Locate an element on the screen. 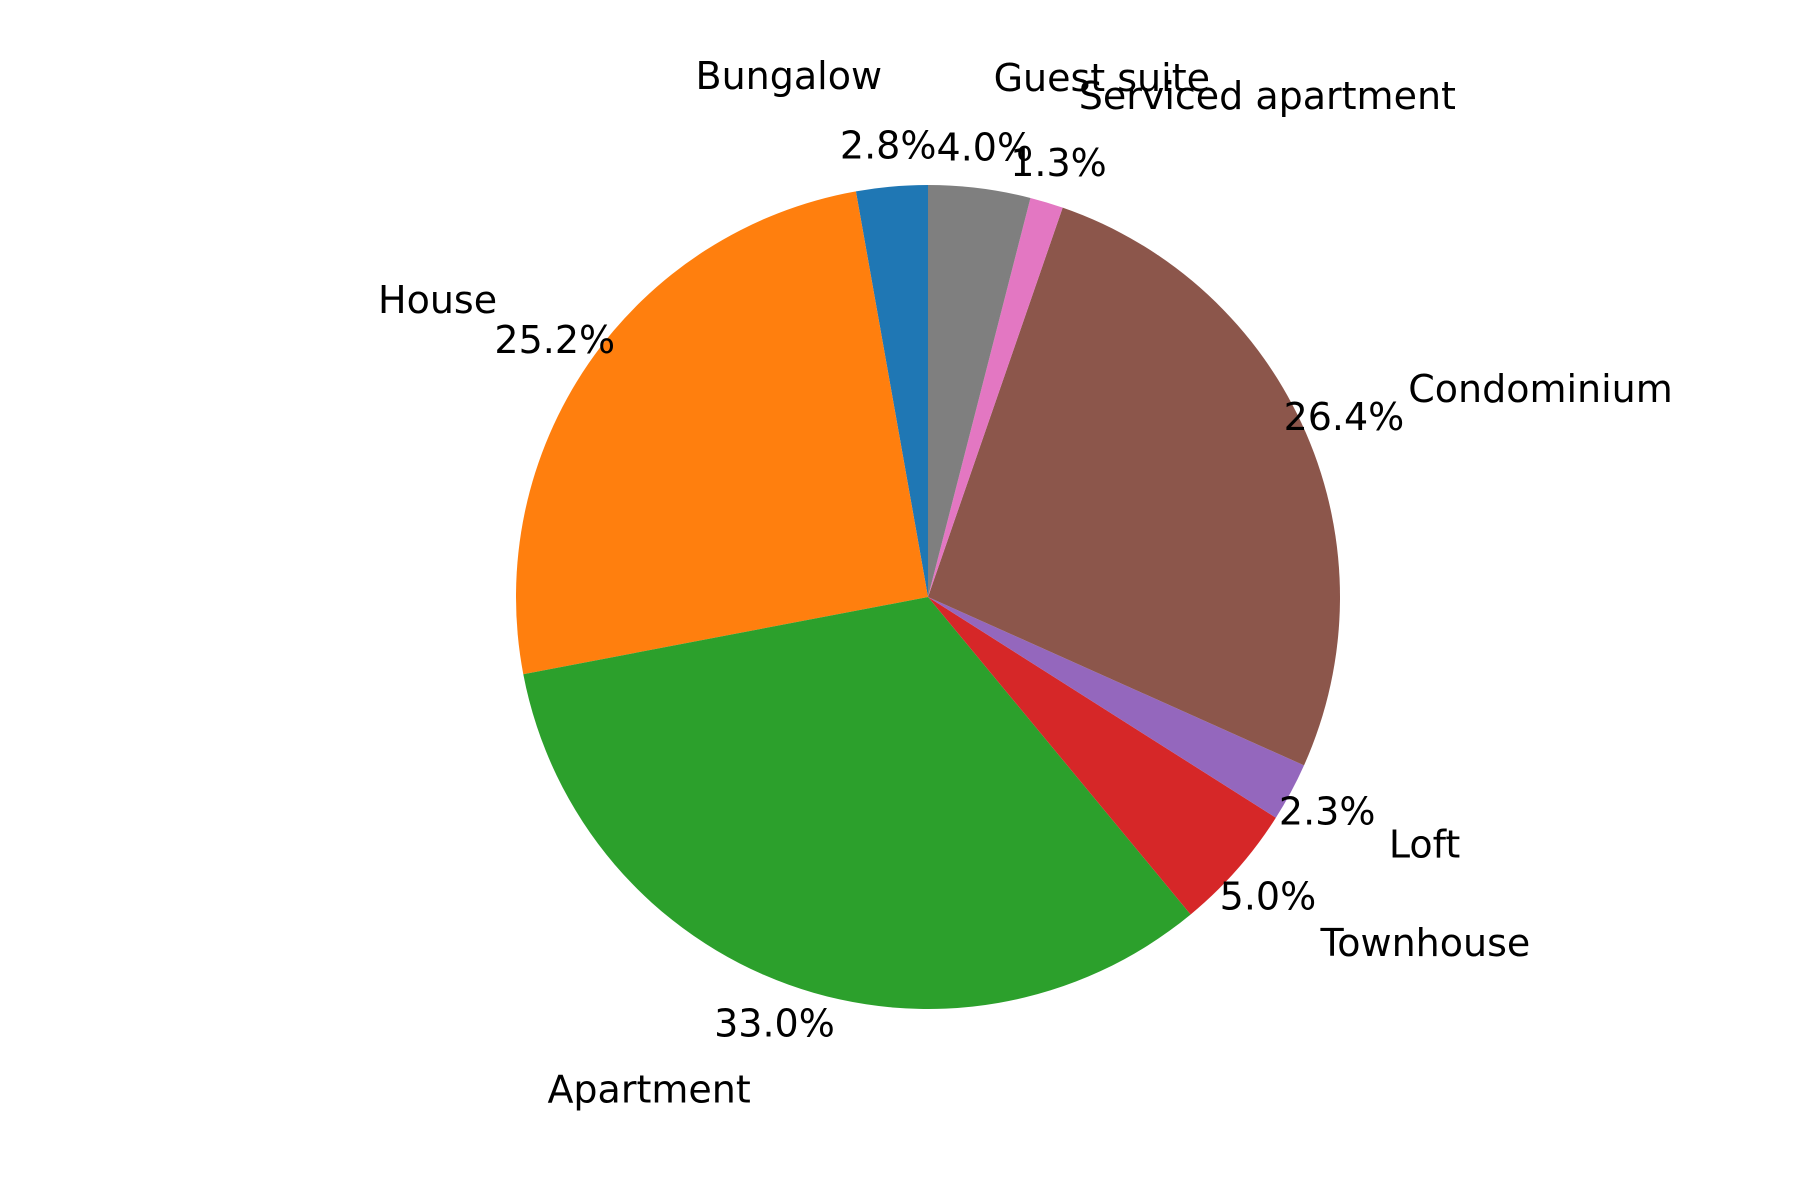 The image size is (1800, 1200). pct-label-guest-suite: 4.0% is located at coordinates (985, 147).